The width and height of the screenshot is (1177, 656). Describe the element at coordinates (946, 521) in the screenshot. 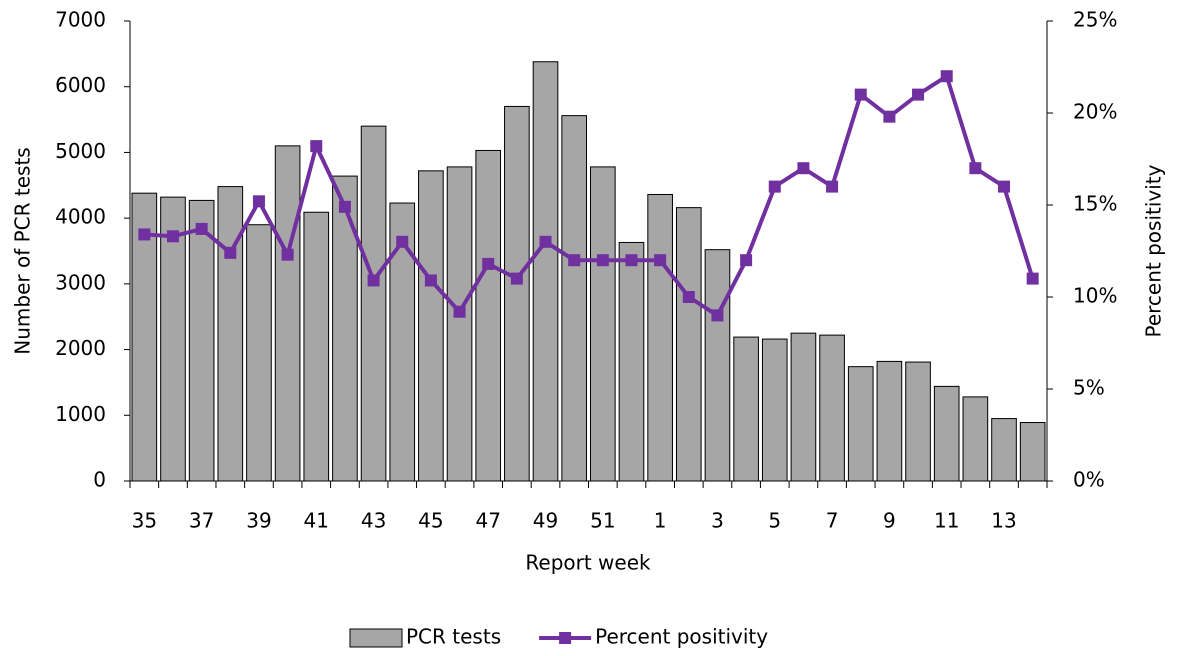

I see `x-tick-label: 11` at that location.